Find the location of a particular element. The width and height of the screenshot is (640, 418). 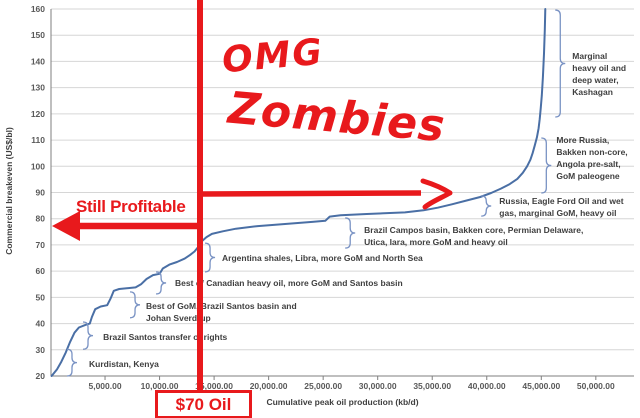

y-tick-label: 140 is located at coordinates (38, 61).